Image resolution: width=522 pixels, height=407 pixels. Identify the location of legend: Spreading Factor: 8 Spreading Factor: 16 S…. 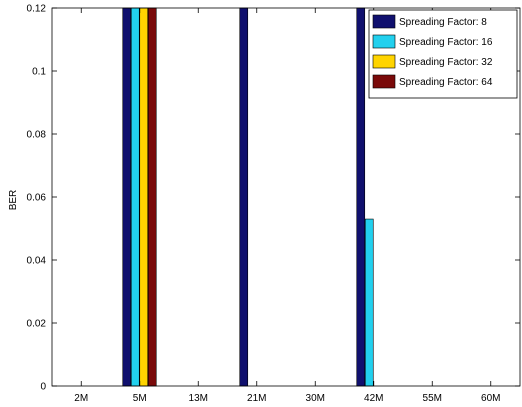
(443, 54).